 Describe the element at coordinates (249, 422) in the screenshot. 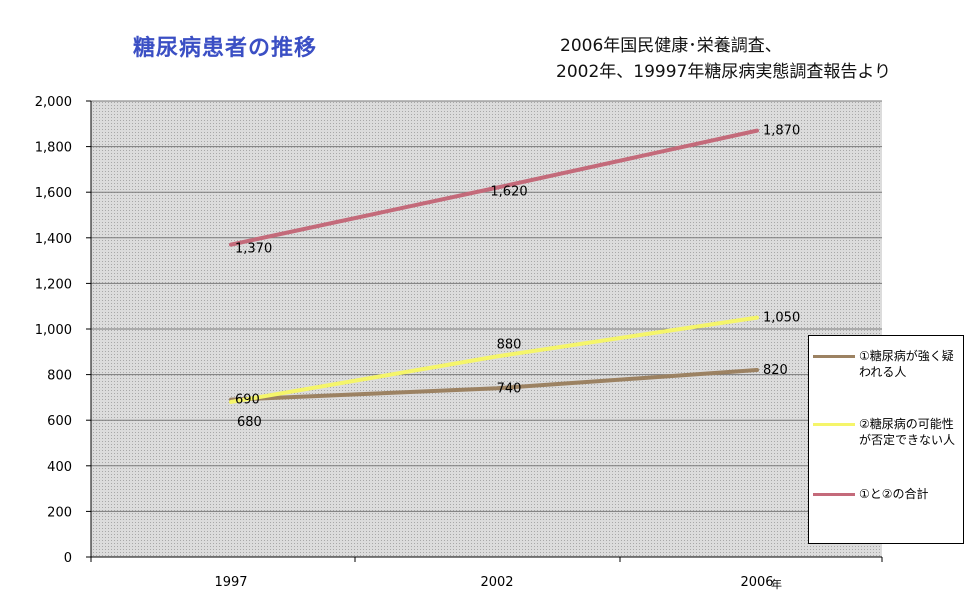

I see `data-label: 680` at that location.